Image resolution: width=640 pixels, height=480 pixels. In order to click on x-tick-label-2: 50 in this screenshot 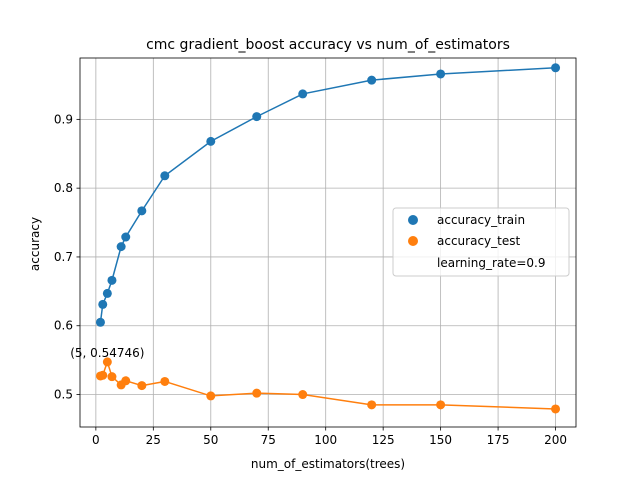, I will do `click(210, 440)`.